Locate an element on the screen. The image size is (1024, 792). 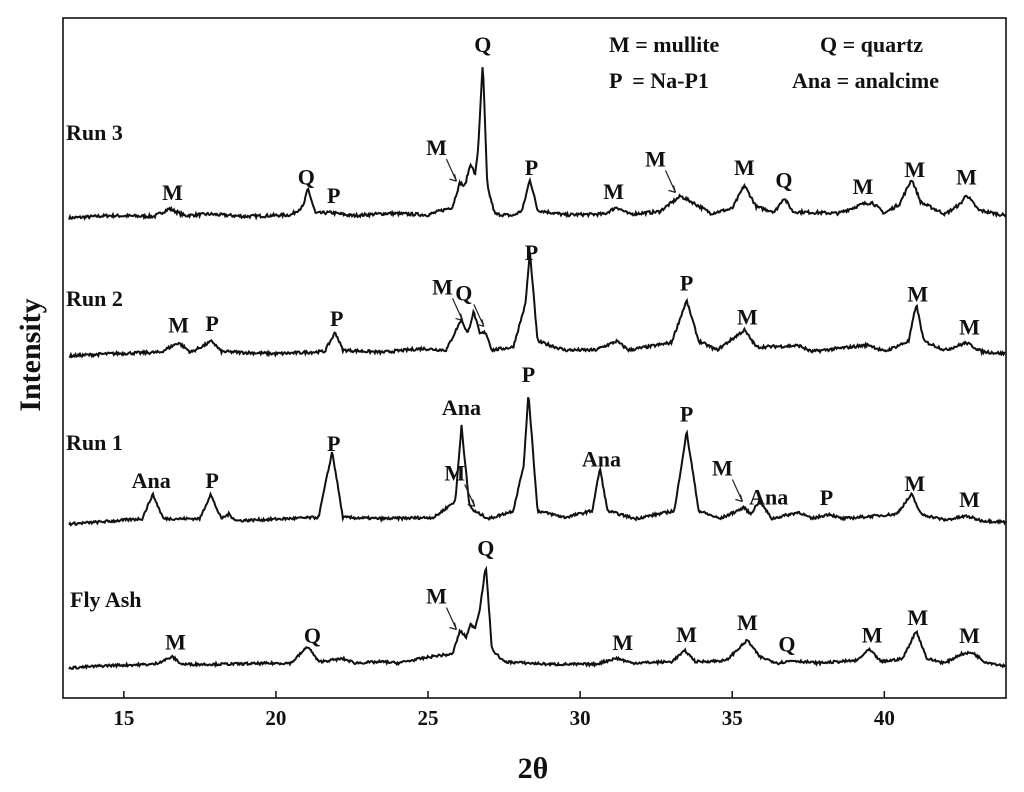
legend-entry: Ana = analcime is located at coordinates (865, 80).